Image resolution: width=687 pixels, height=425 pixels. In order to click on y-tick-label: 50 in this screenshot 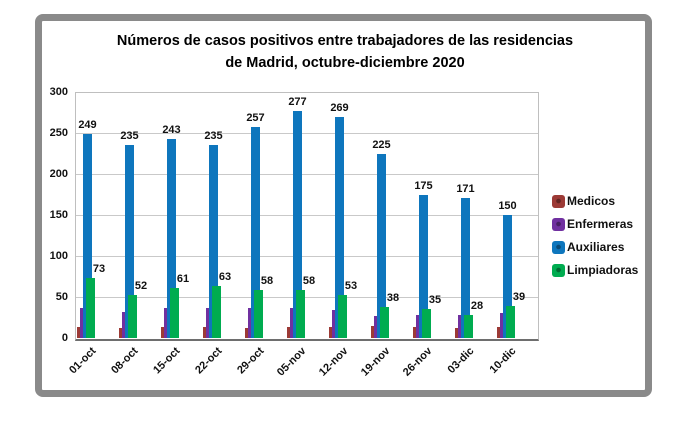, I will do `click(61, 296)`.